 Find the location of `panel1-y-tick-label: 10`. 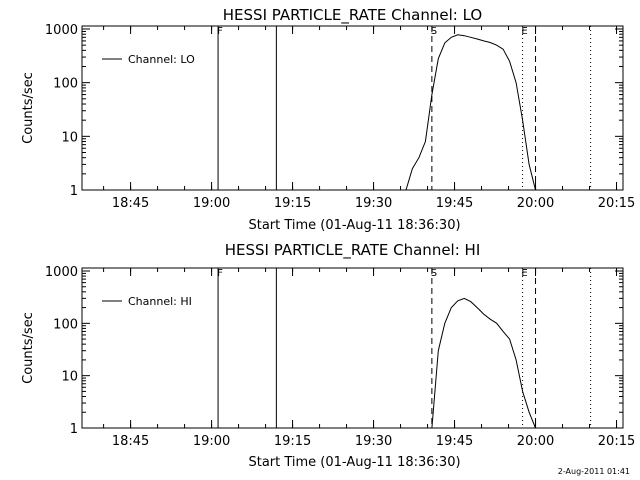

panel1-y-tick-label: 10 is located at coordinates (69, 137).